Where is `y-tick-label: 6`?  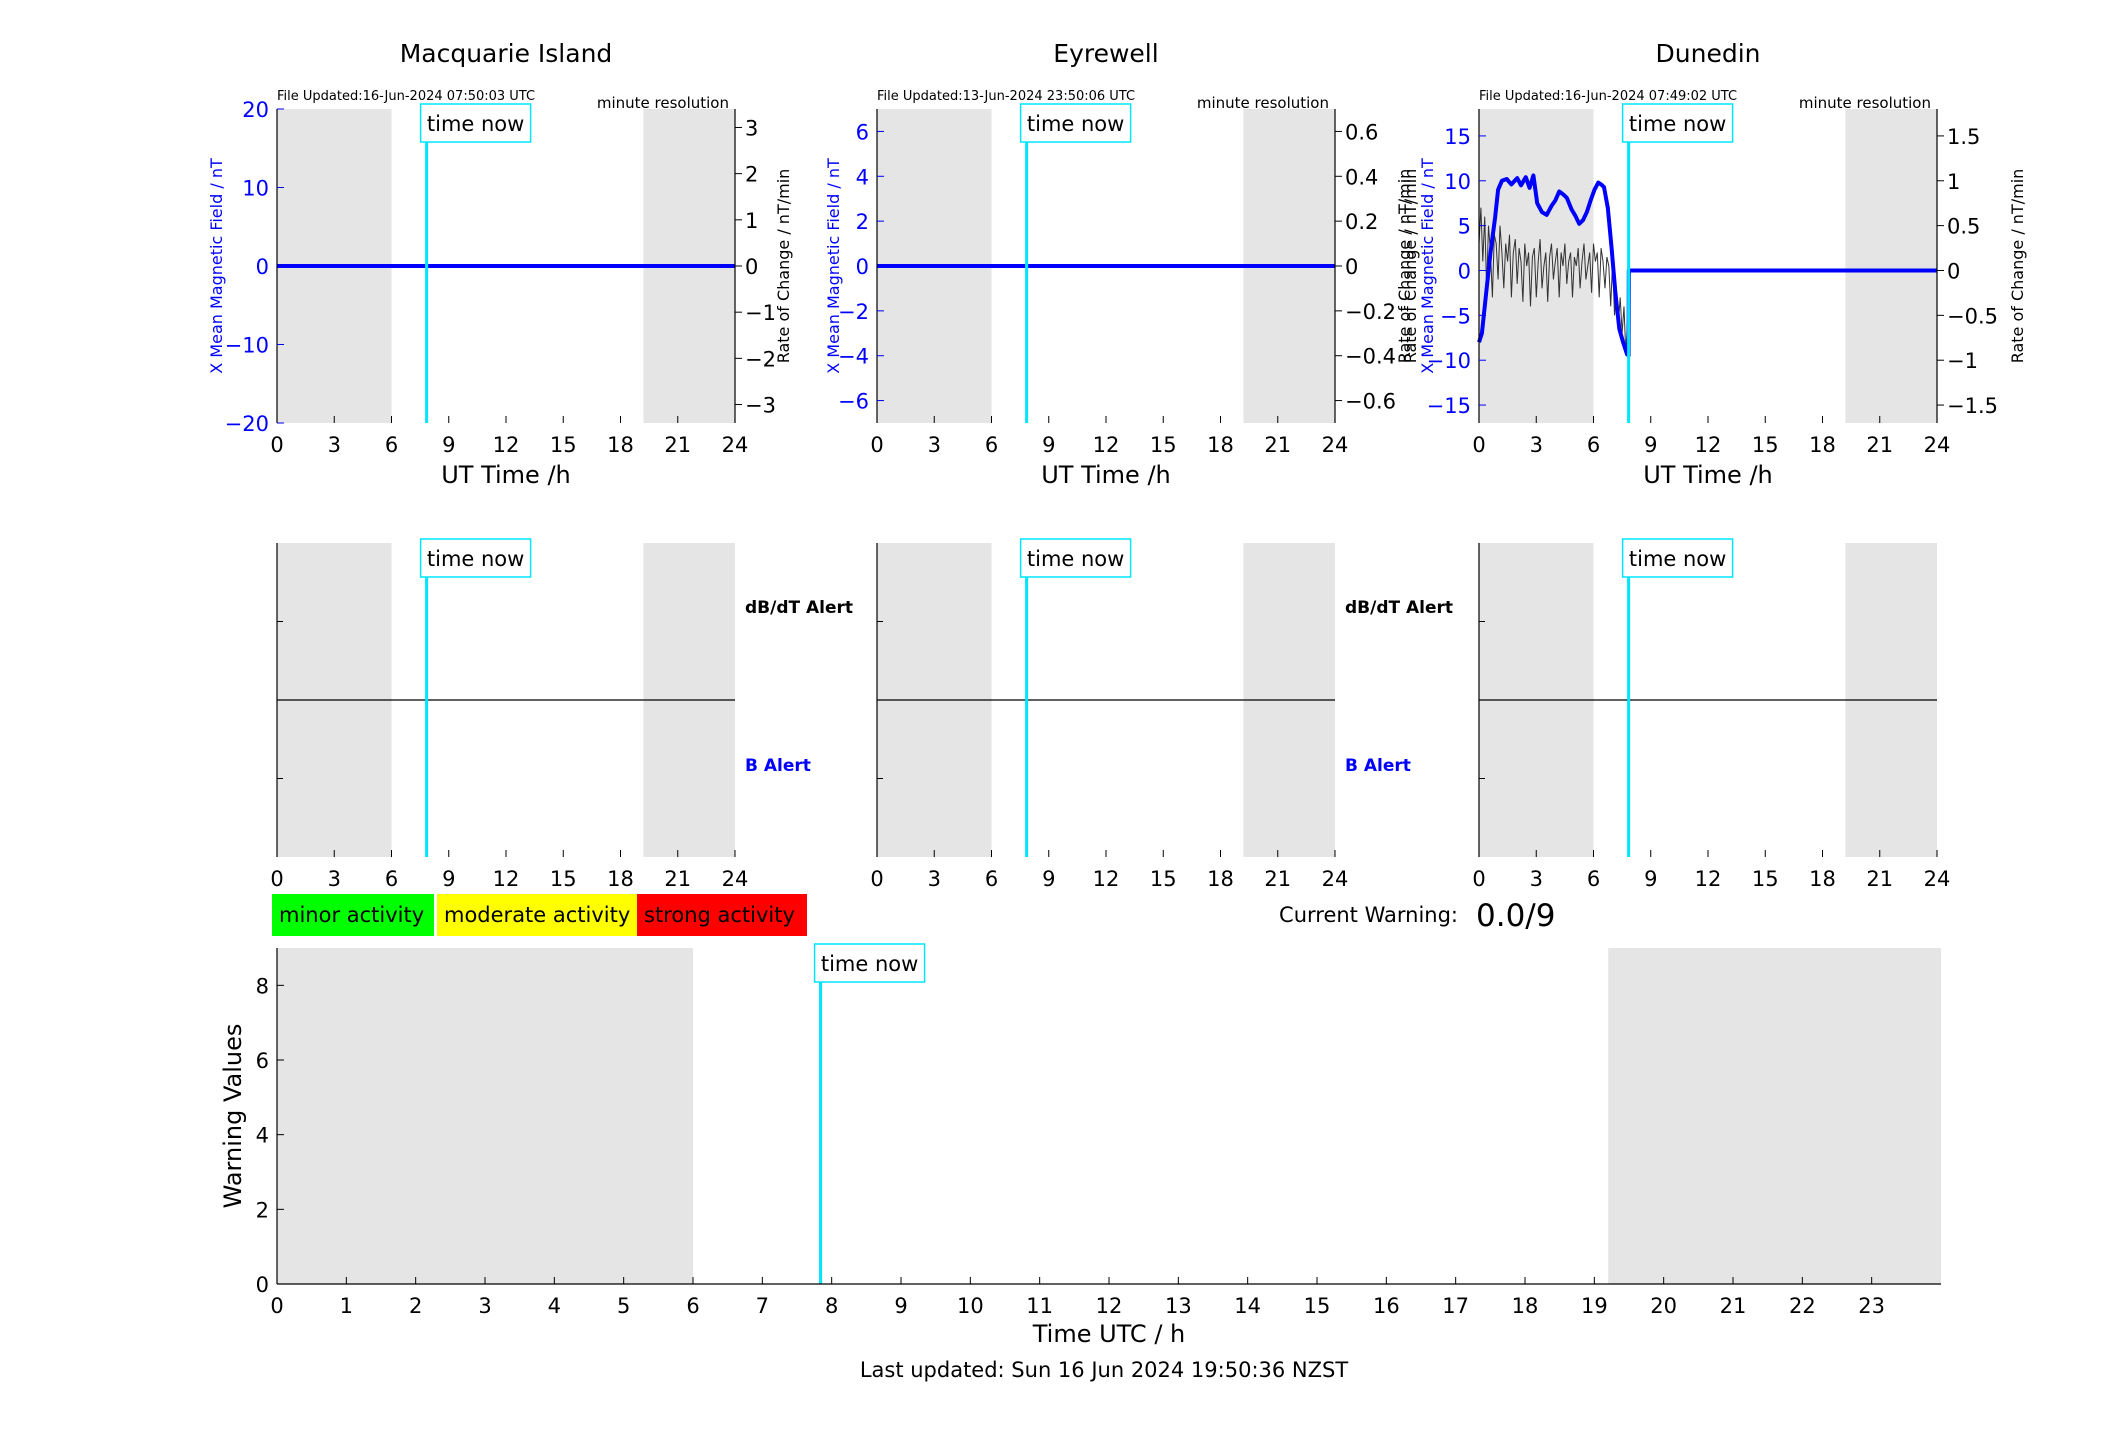
y-tick-label: 6 is located at coordinates (262, 1061).